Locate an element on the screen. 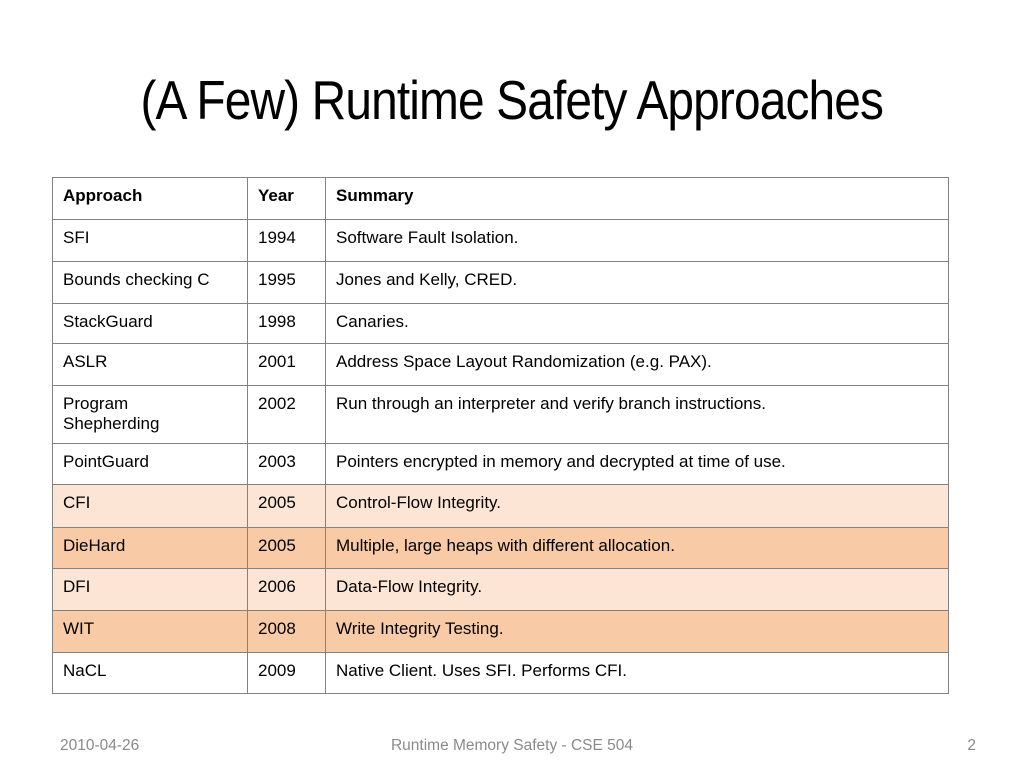 Image resolution: width=1024 pixels, height=768 pixels. header-year: Year is located at coordinates (286, 198).